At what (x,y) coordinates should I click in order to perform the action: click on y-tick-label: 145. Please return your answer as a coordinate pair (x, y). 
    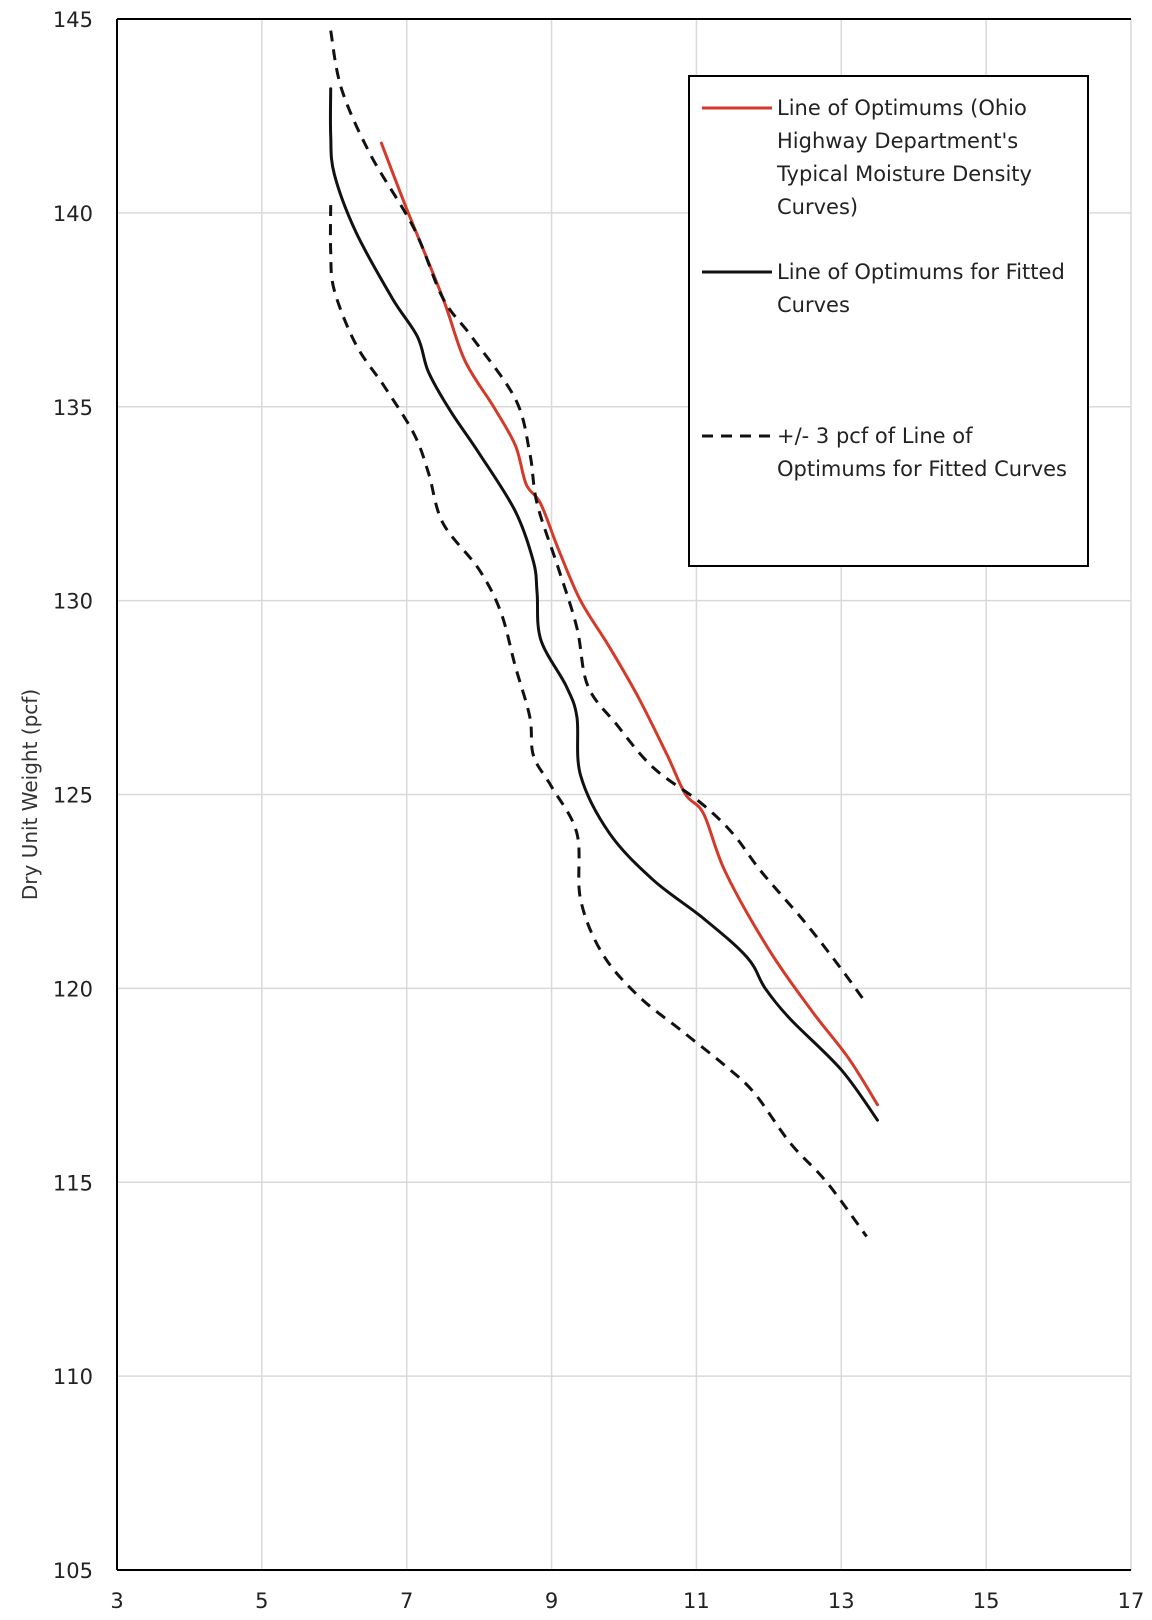
    Looking at the image, I should click on (73, 20).